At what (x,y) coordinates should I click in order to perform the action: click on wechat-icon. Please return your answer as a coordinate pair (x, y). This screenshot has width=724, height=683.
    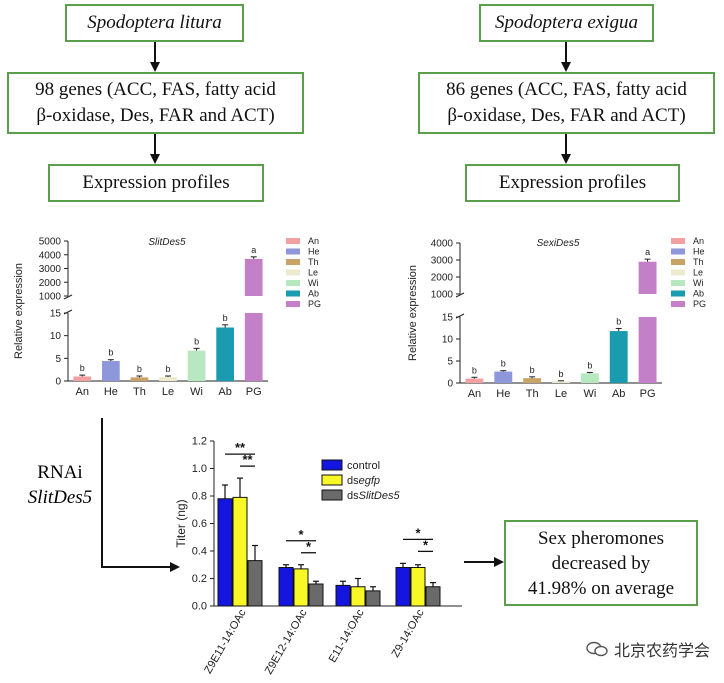
    Looking at the image, I should click on (597, 649).